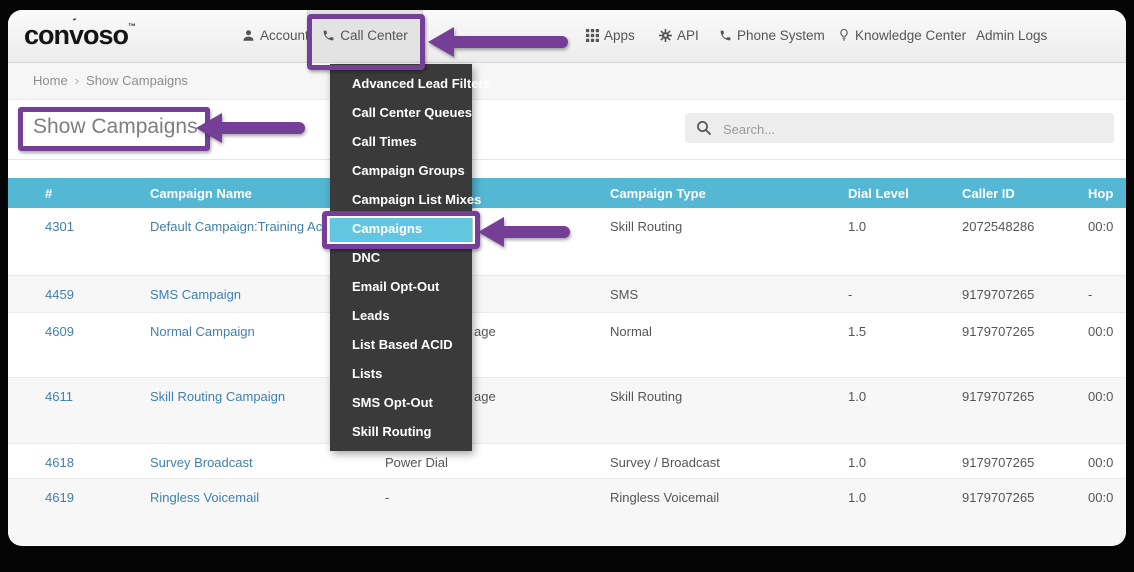 The height and width of the screenshot is (572, 1134). I want to click on cell-campaign-type: Ringless Voicemail, so click(665, 497).